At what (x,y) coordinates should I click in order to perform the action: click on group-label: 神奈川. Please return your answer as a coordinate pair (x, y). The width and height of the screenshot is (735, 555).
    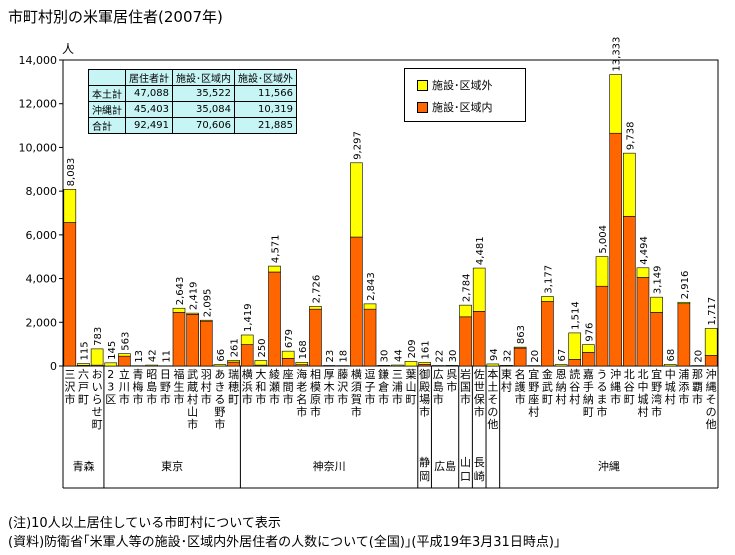
    Looking at the image, I should click on (329, 466).